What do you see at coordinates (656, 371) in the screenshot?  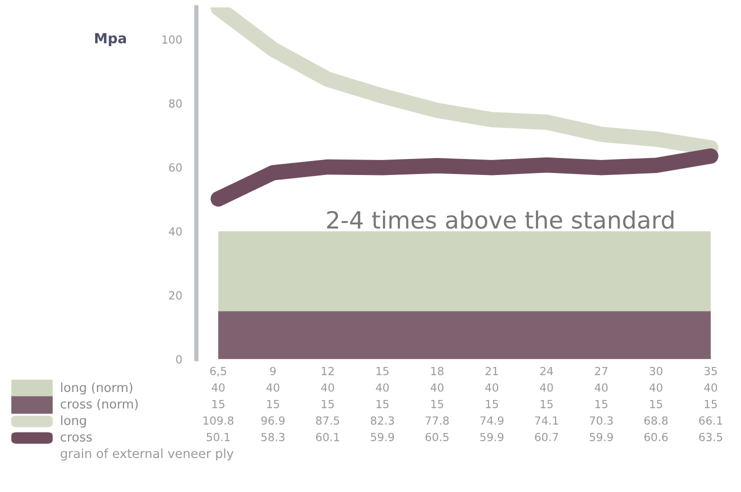 I see `x-tick-label: 30` at bounding box center [656, 371].